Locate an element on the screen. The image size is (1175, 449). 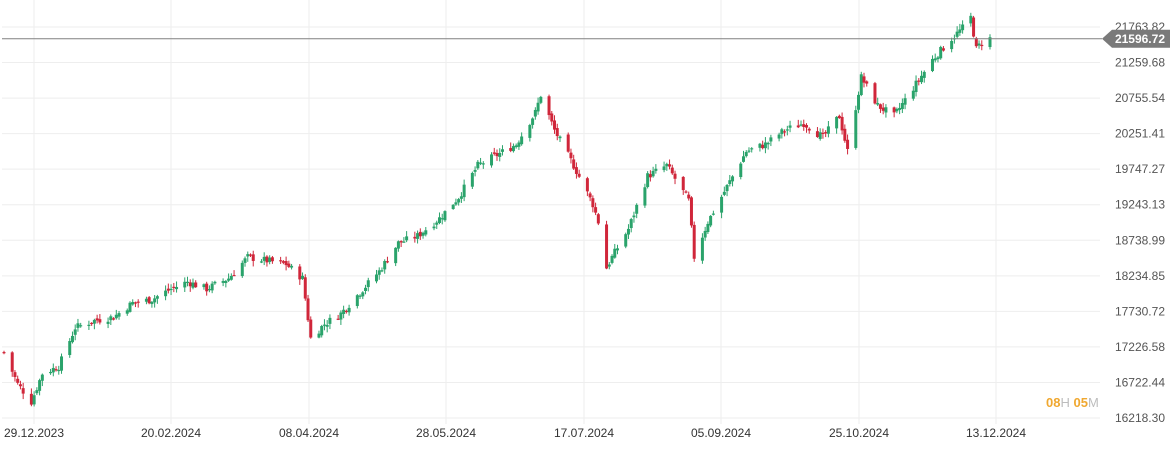
x-tick-label: 28.05.2024 is located at coordinates (446, 433).